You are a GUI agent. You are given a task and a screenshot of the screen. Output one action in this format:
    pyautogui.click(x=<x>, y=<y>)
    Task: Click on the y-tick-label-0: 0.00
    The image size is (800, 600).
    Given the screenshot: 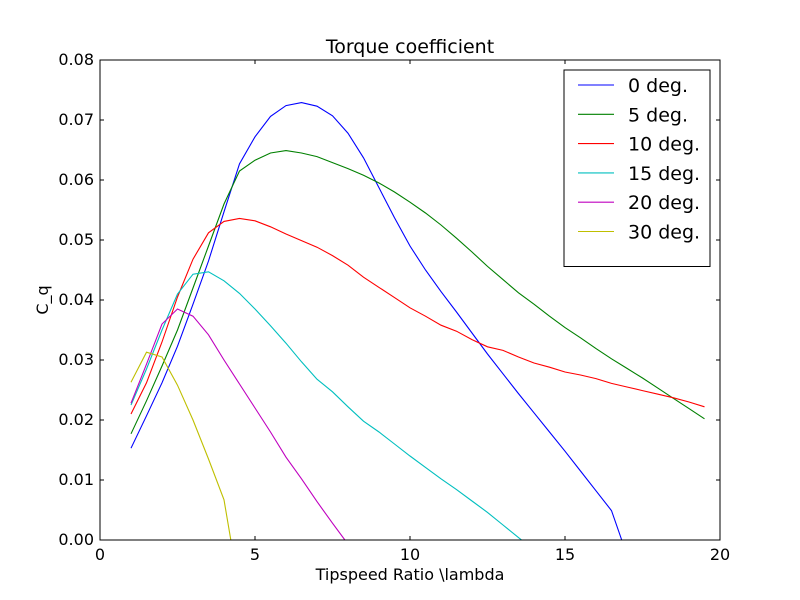 What is the action you would take?
    pyautogui.click(x=76, y=539)
    